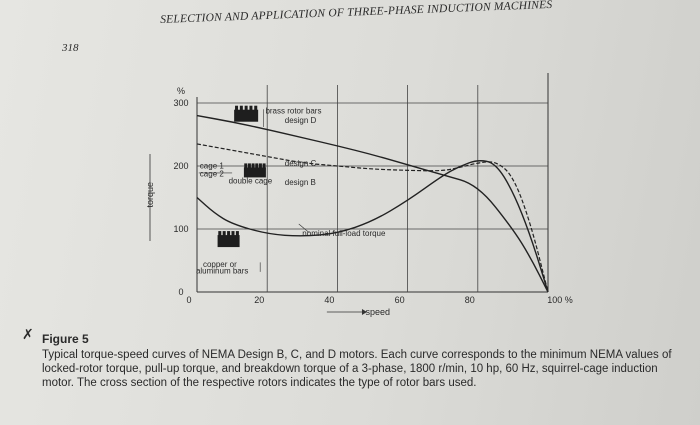 This screenshot has height=425, width=700. I want to click on x-tick-label: 80, so click(470, 300).